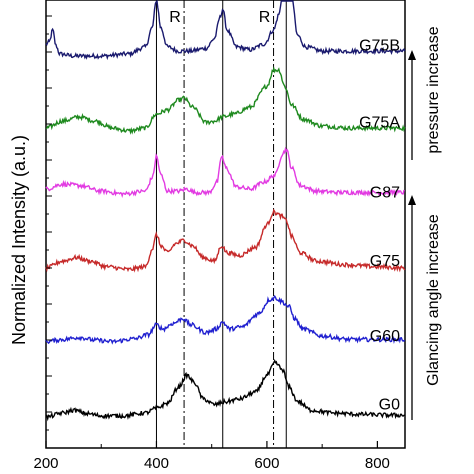 The width and height of the screenshot is (474, 474). Describe the element at coordinates (175, 17) in the screenshot. I see `reference-label-450: R` at that location.